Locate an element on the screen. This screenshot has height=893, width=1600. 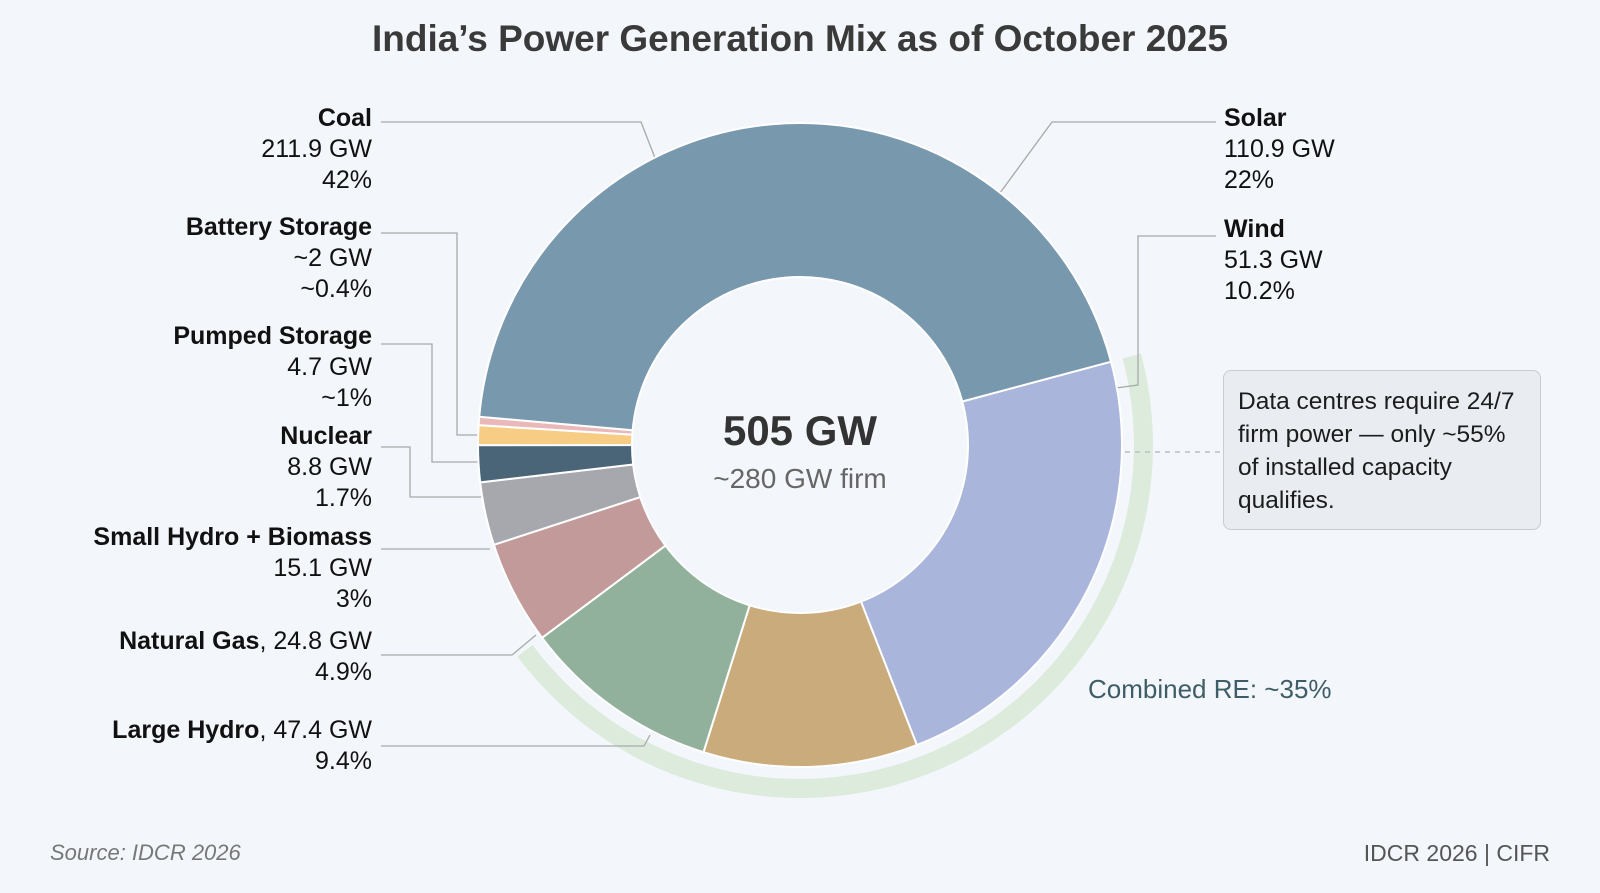
label-solar: Solar 110.9 GW 22% is located at coordinates (1279, 149).